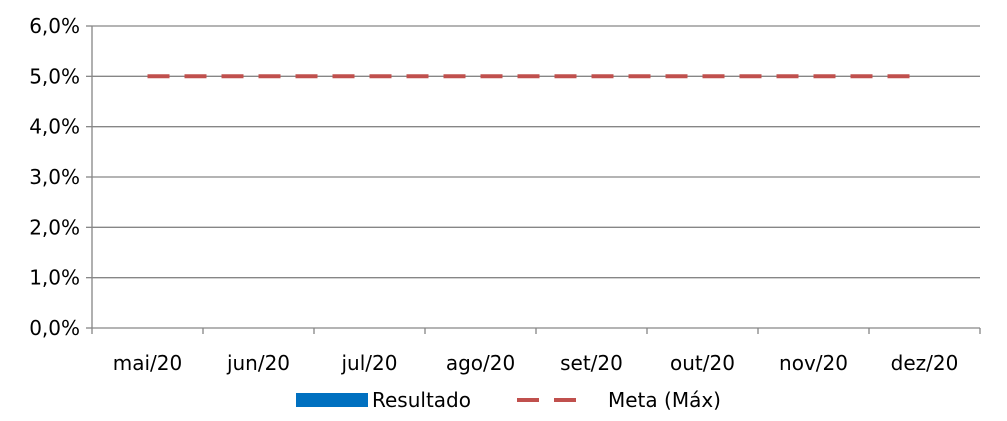  What do you see at coordinates (54, 26) in the screenshot?
I see `y-tick-label: 6,0%` at bounding box center [54, 26].